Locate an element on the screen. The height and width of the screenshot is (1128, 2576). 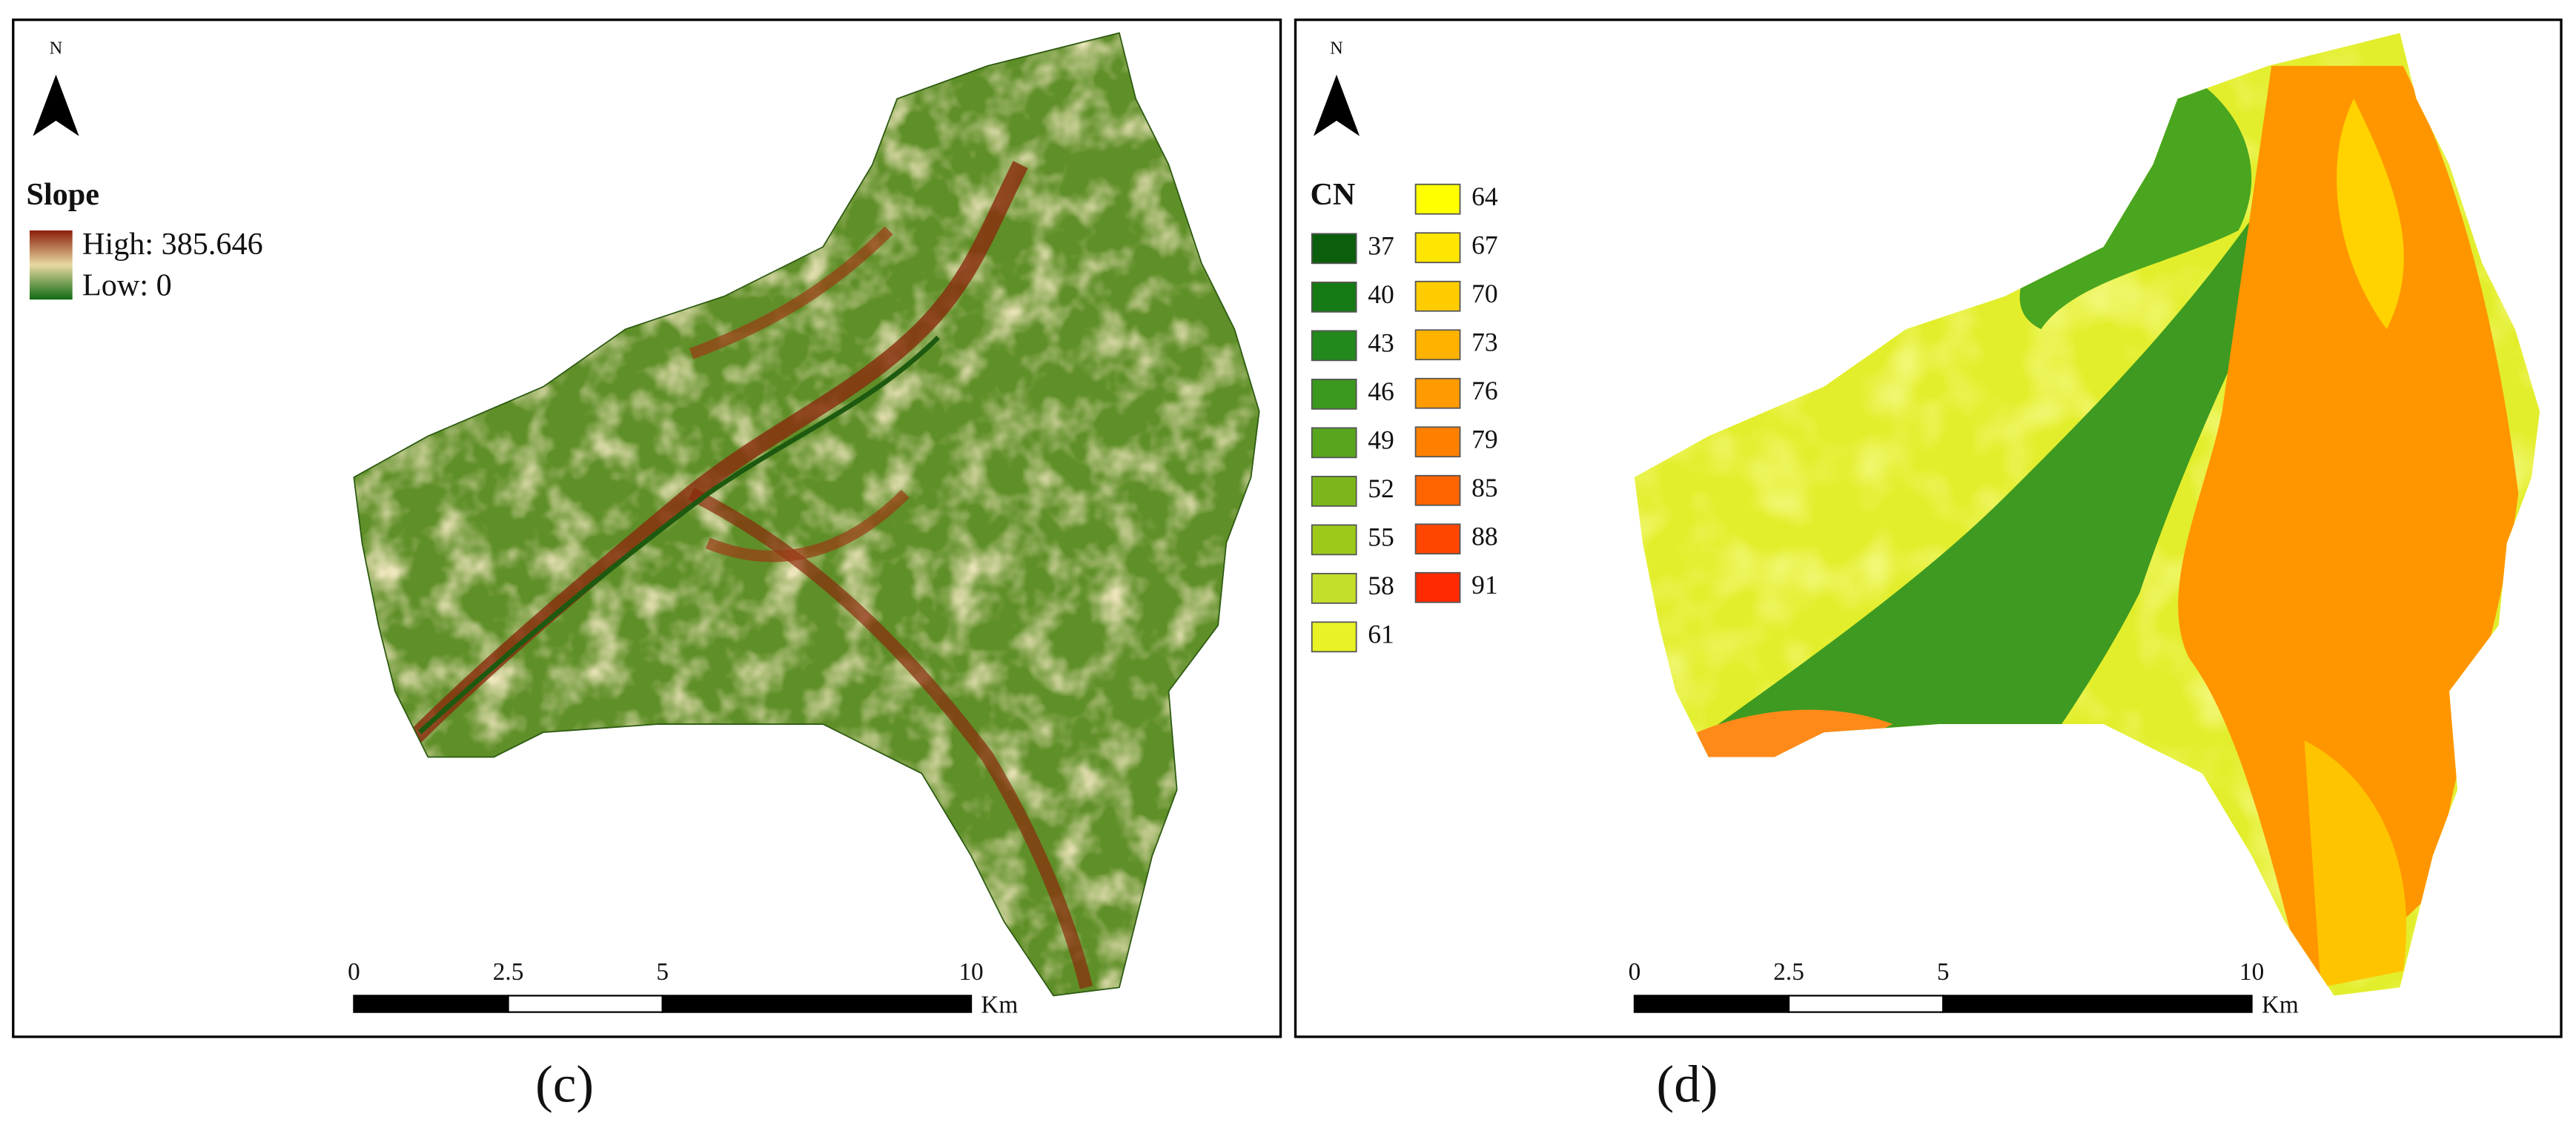
legend-title: CN is located at coordinates (1332, 194).